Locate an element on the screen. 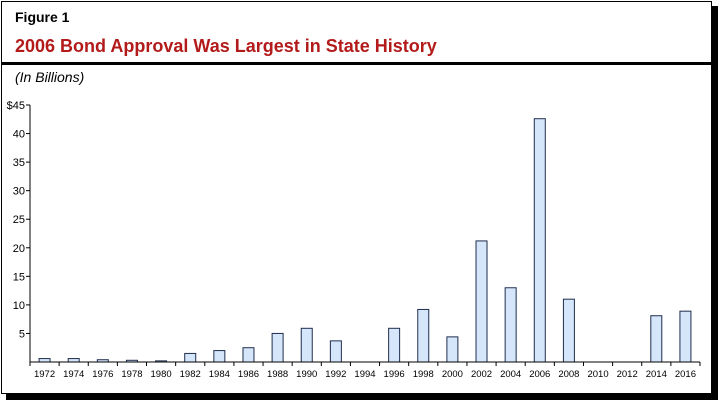 This screenshot has width=721, height=401. x-tick-label: 2008 is located at coordinates (568, 374).